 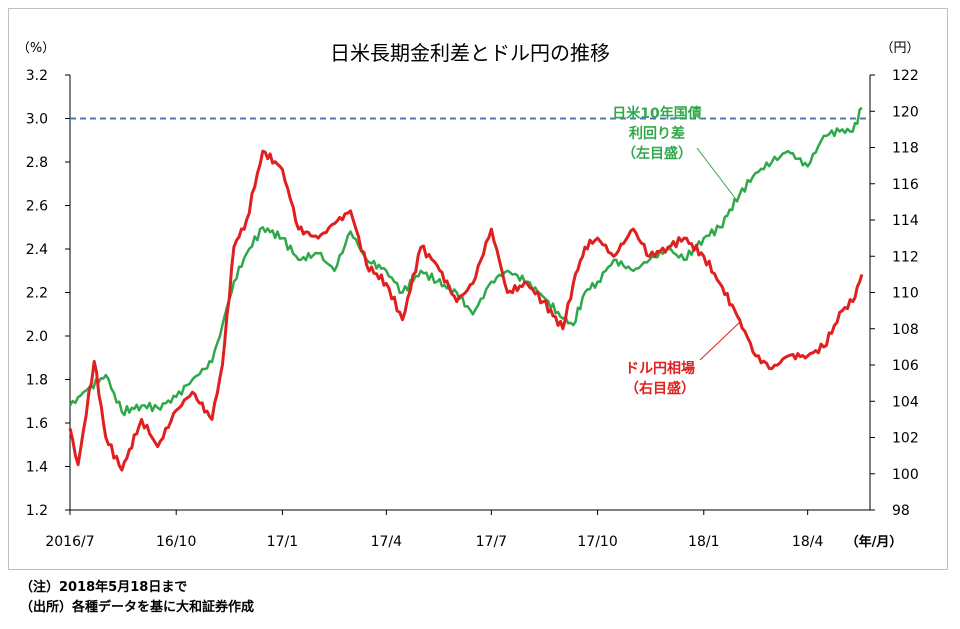 I want to click on yield-spread-label: 日米10年国債, so click(x=656, y=113).